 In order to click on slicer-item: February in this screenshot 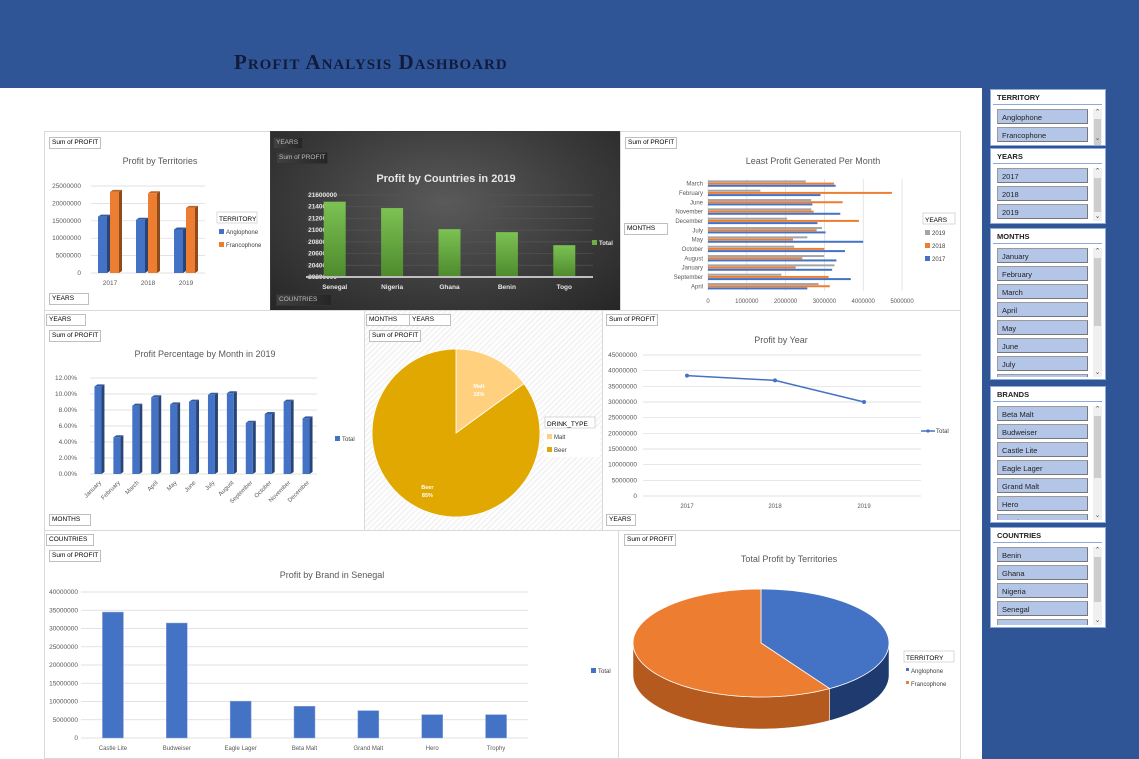, I will do `click(1042, 273)`.